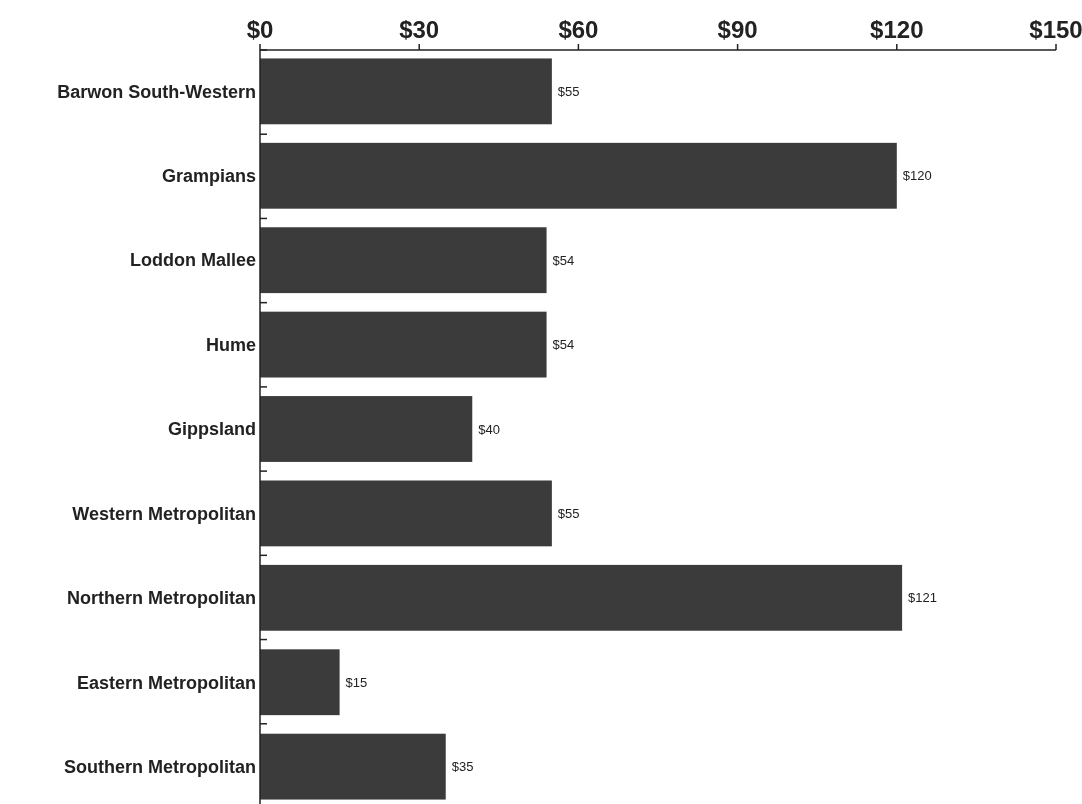 The width and height of the screenshot is (1082, 804). Describe the element at coordinates (193, 260) in the screenshot. I see `y-tick-label: Loddon Mallee` at that location.